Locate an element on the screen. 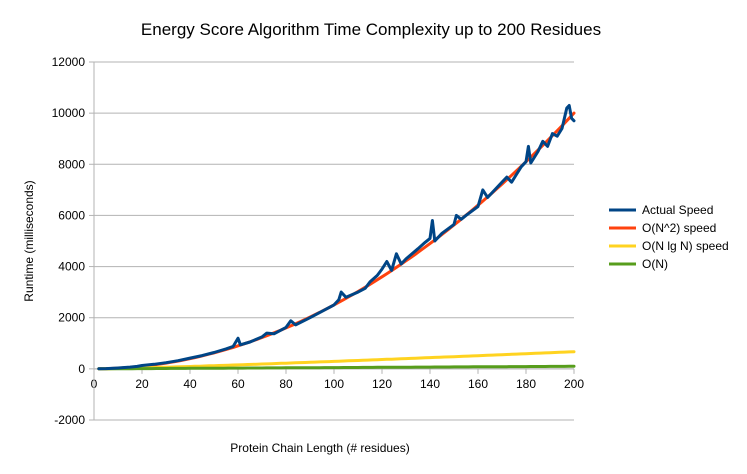  x-tick-label: 160 is located at coordinates (478, 384).